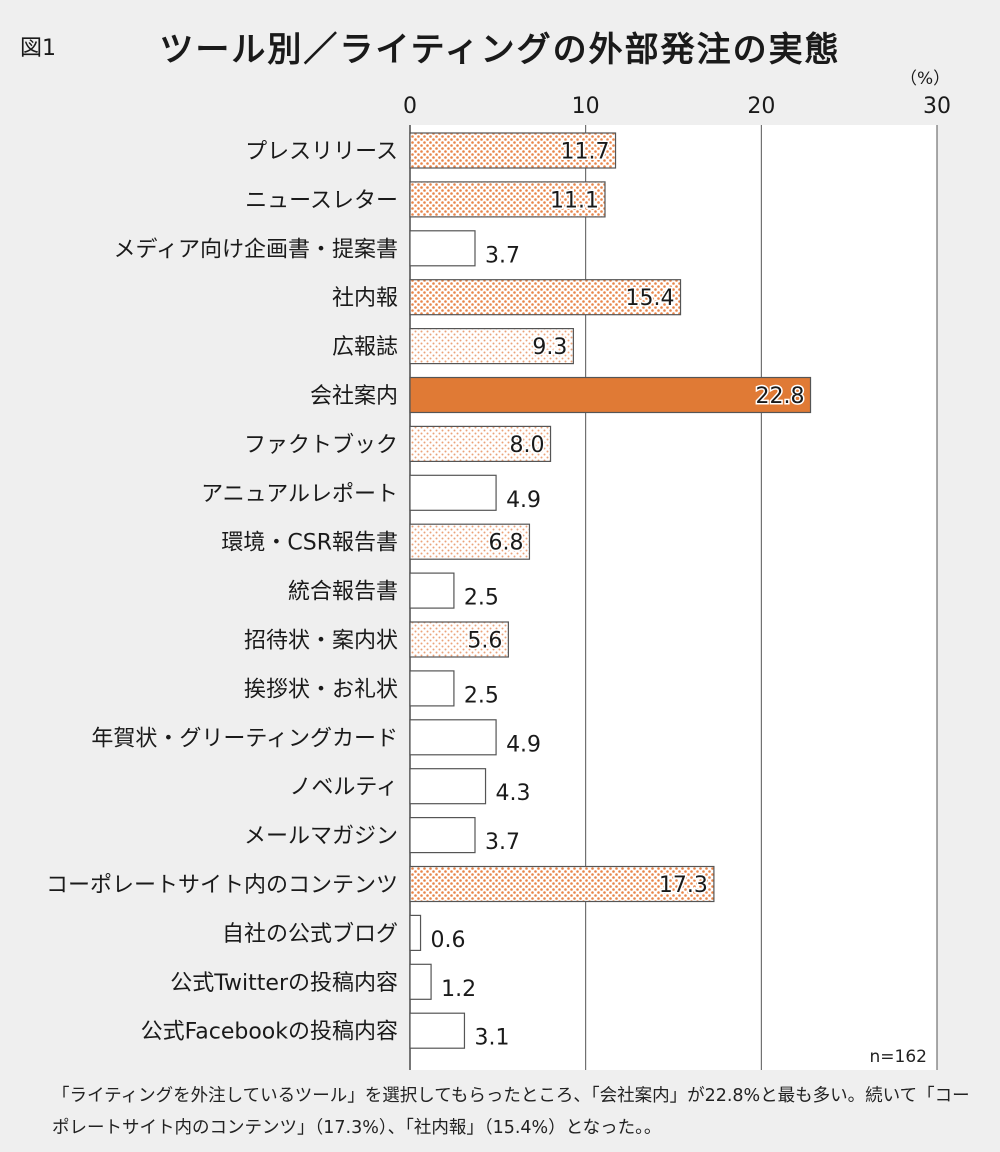 The width and height of the screenshot is (1000, 1152). Describe the element at coordinates (491, 1038) in the screenshot. I see `value-label: 3.1` at that location.